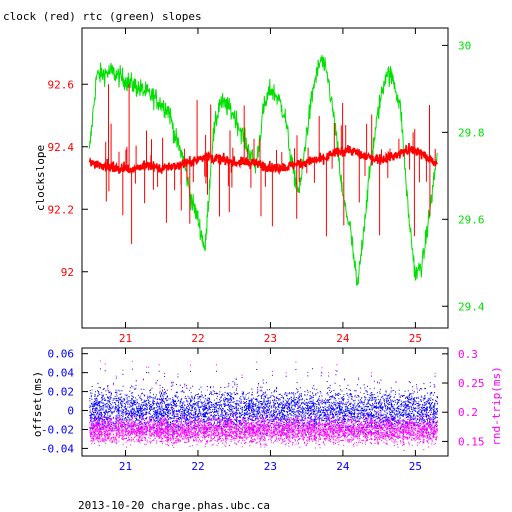 The image size is (512, 512). I want to click on y-right-tick-label: 0.3, so click(468, 354).